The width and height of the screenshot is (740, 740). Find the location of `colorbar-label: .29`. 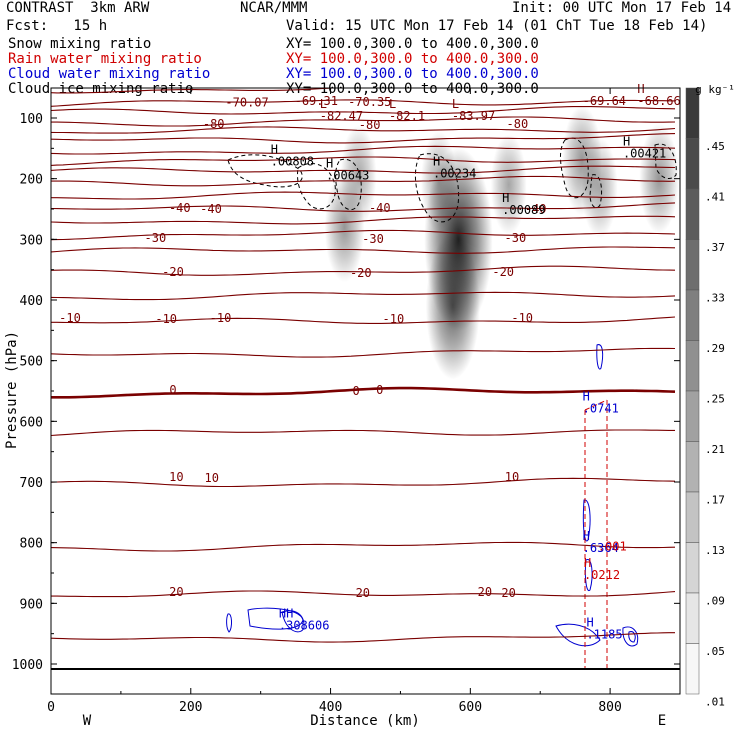

colorbar-label: .29 is located at coordinates (715, 348).